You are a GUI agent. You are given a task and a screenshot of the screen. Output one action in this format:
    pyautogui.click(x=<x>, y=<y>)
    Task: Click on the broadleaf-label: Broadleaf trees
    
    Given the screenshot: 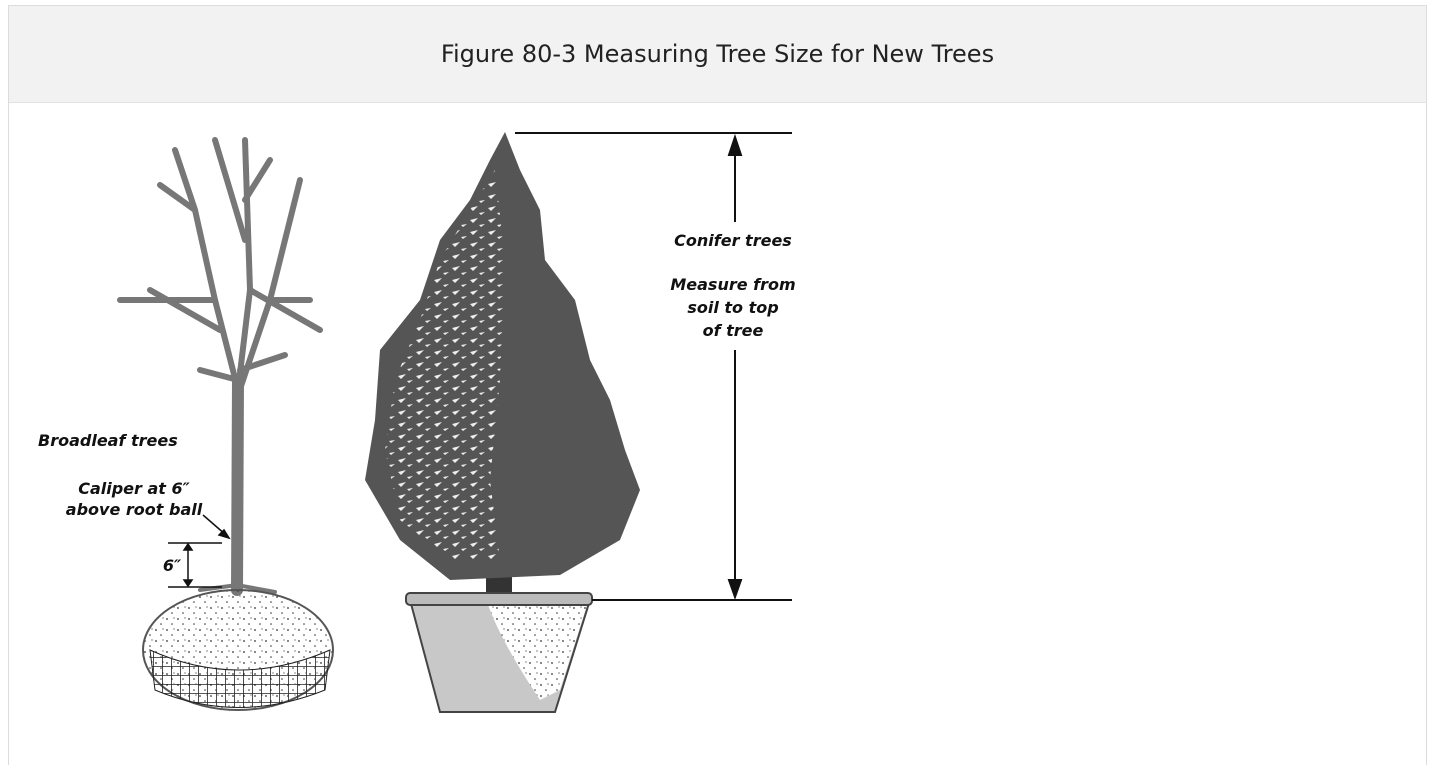 What is the action you would take?
    pyautogui.click(x=108, y=440)
    